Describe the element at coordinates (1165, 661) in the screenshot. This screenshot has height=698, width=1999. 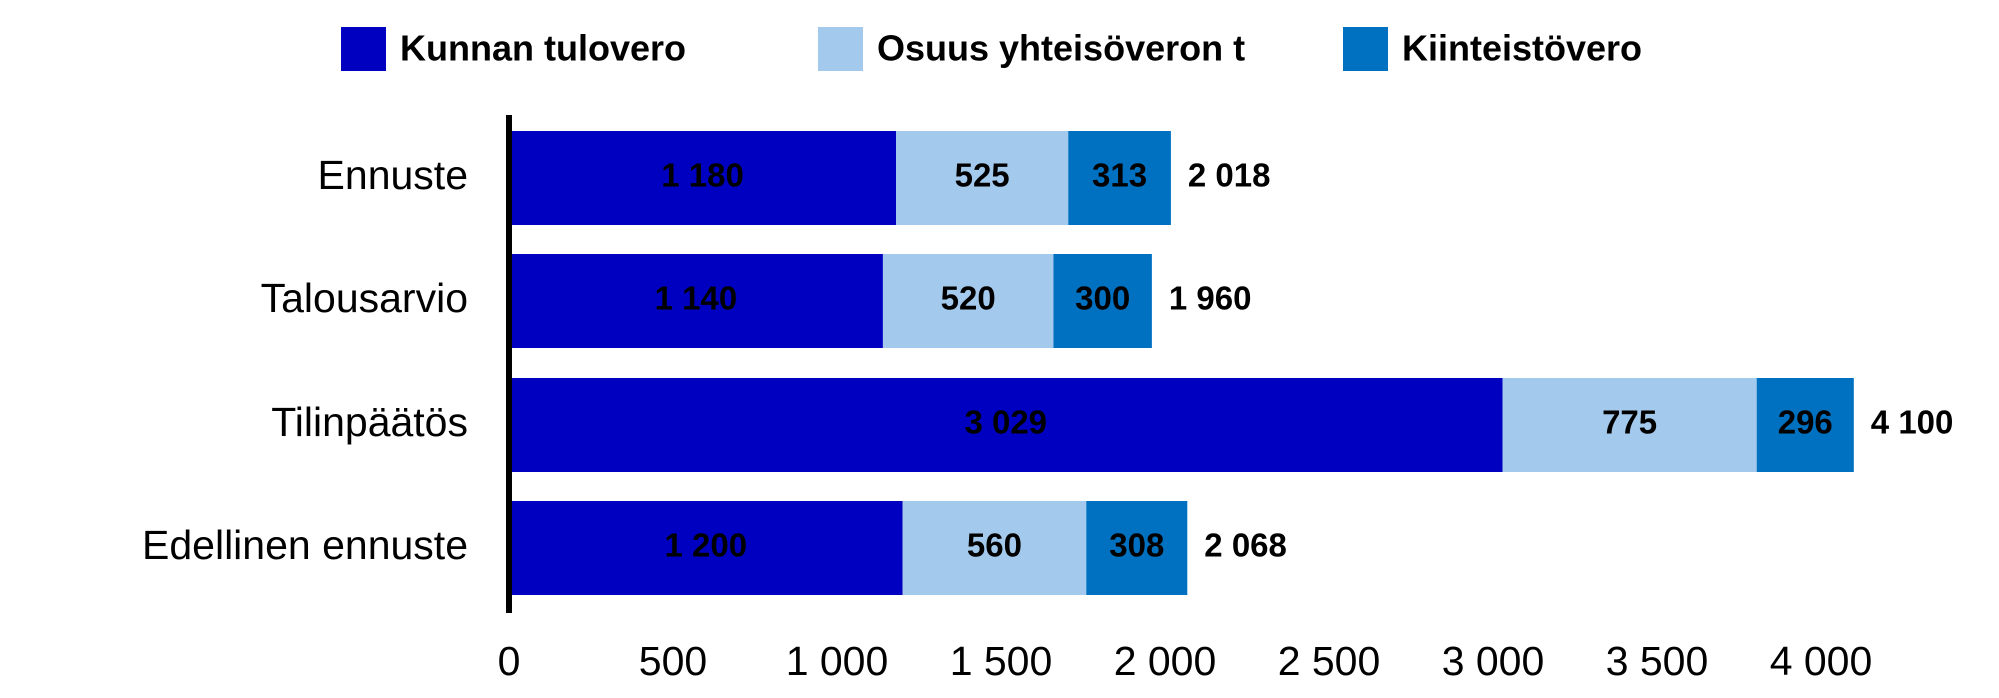
I see `x-tick-label: 2 000` at that location.